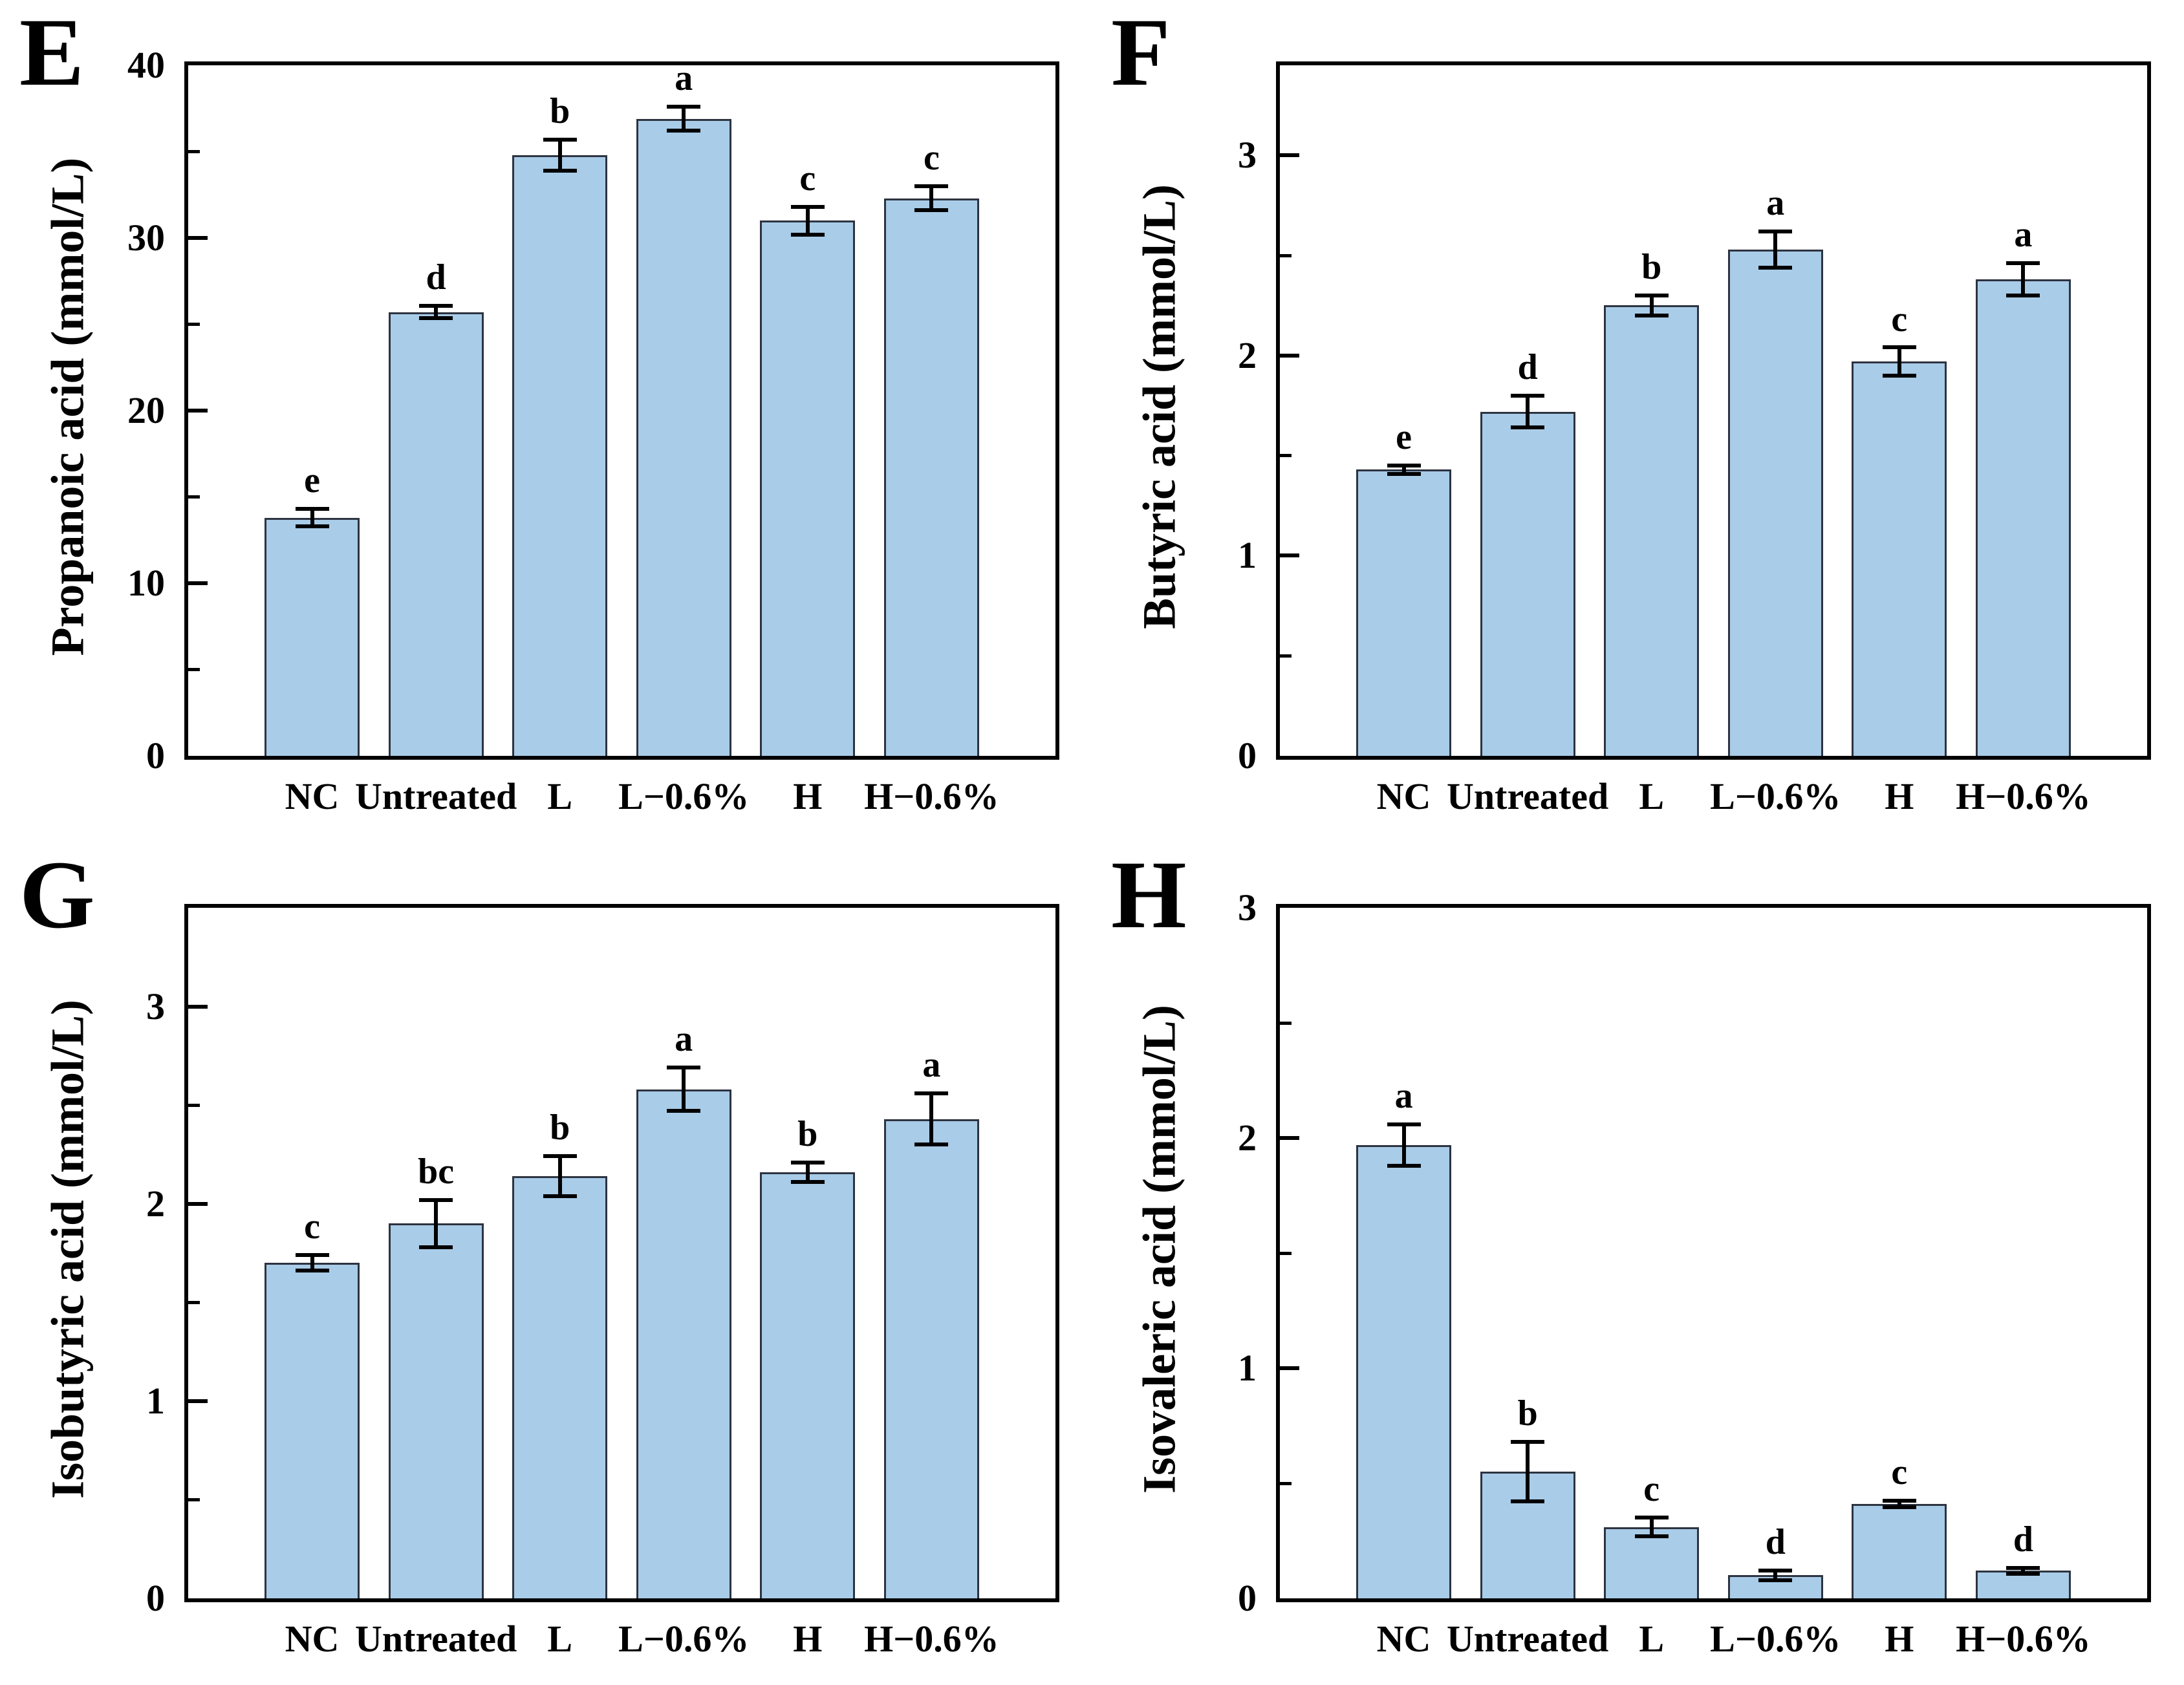 This screenshot has width=2184, height=1685. Describe the element at coordinates (1159, 1249) in the screenshot. I see `y-axis-title: Isovaleric acid (mmol/L)` at that location.